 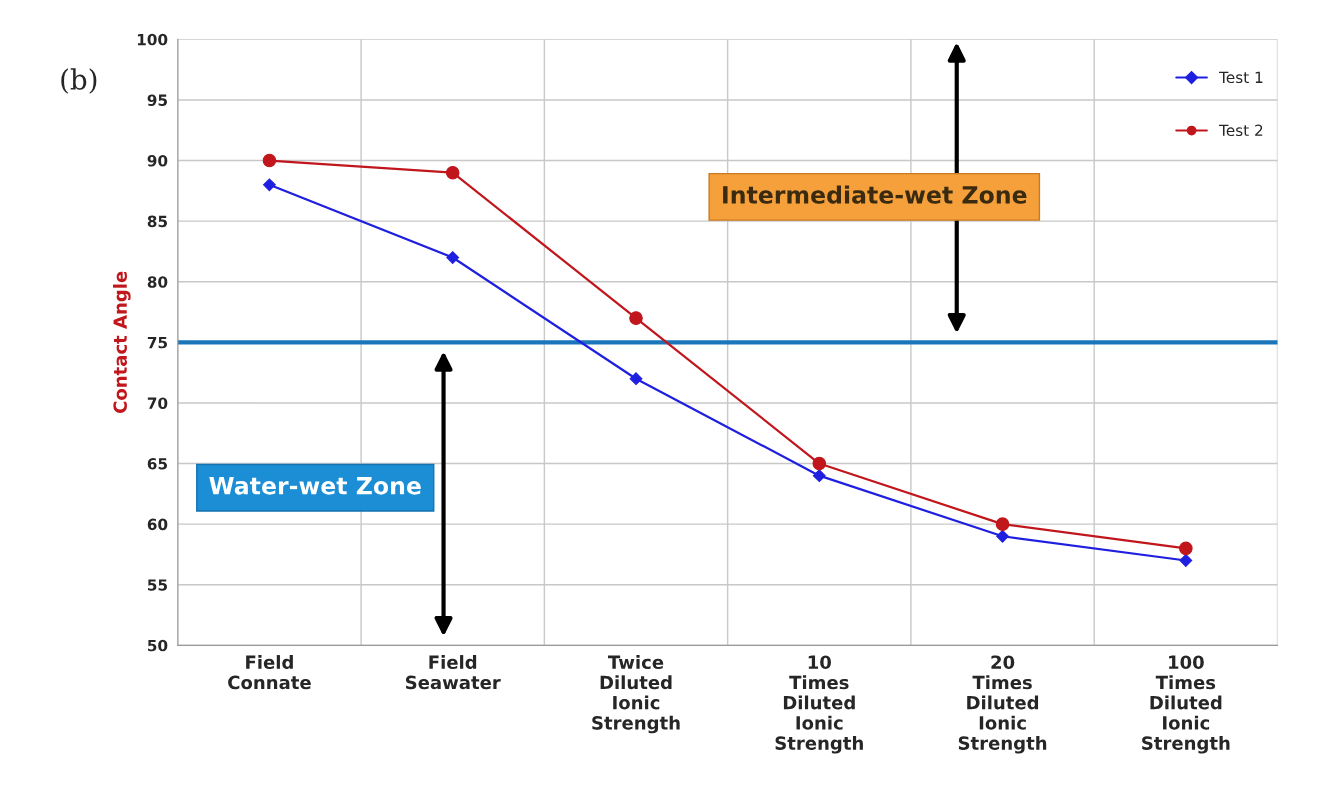 What do you see at coordinates (152, 39) in the screenshot?
I see `y-tick-label: 100` at bounding box center [152, 39].